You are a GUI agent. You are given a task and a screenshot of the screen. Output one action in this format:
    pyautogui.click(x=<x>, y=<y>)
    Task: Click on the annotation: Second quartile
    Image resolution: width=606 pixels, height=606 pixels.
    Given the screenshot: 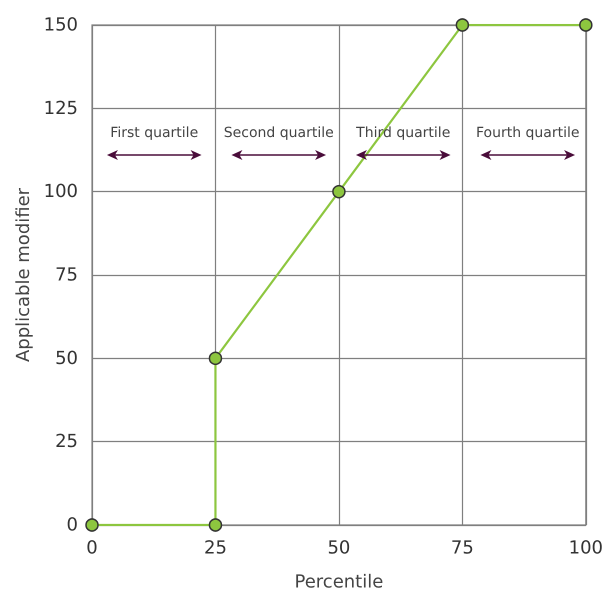 What is the action you would take?
    pyautogui.click(x=279, y=133)
    